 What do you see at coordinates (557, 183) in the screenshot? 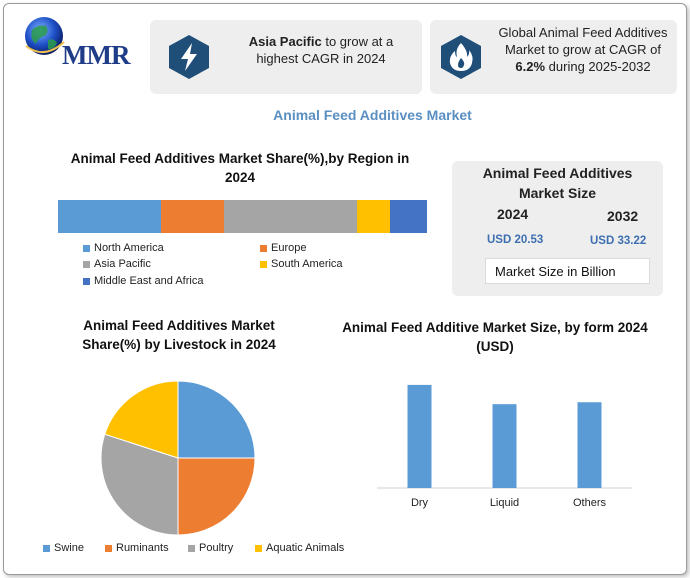
I see `market-size-title: Animal Feed Additives Market Size` at bounding box center [557, 183].